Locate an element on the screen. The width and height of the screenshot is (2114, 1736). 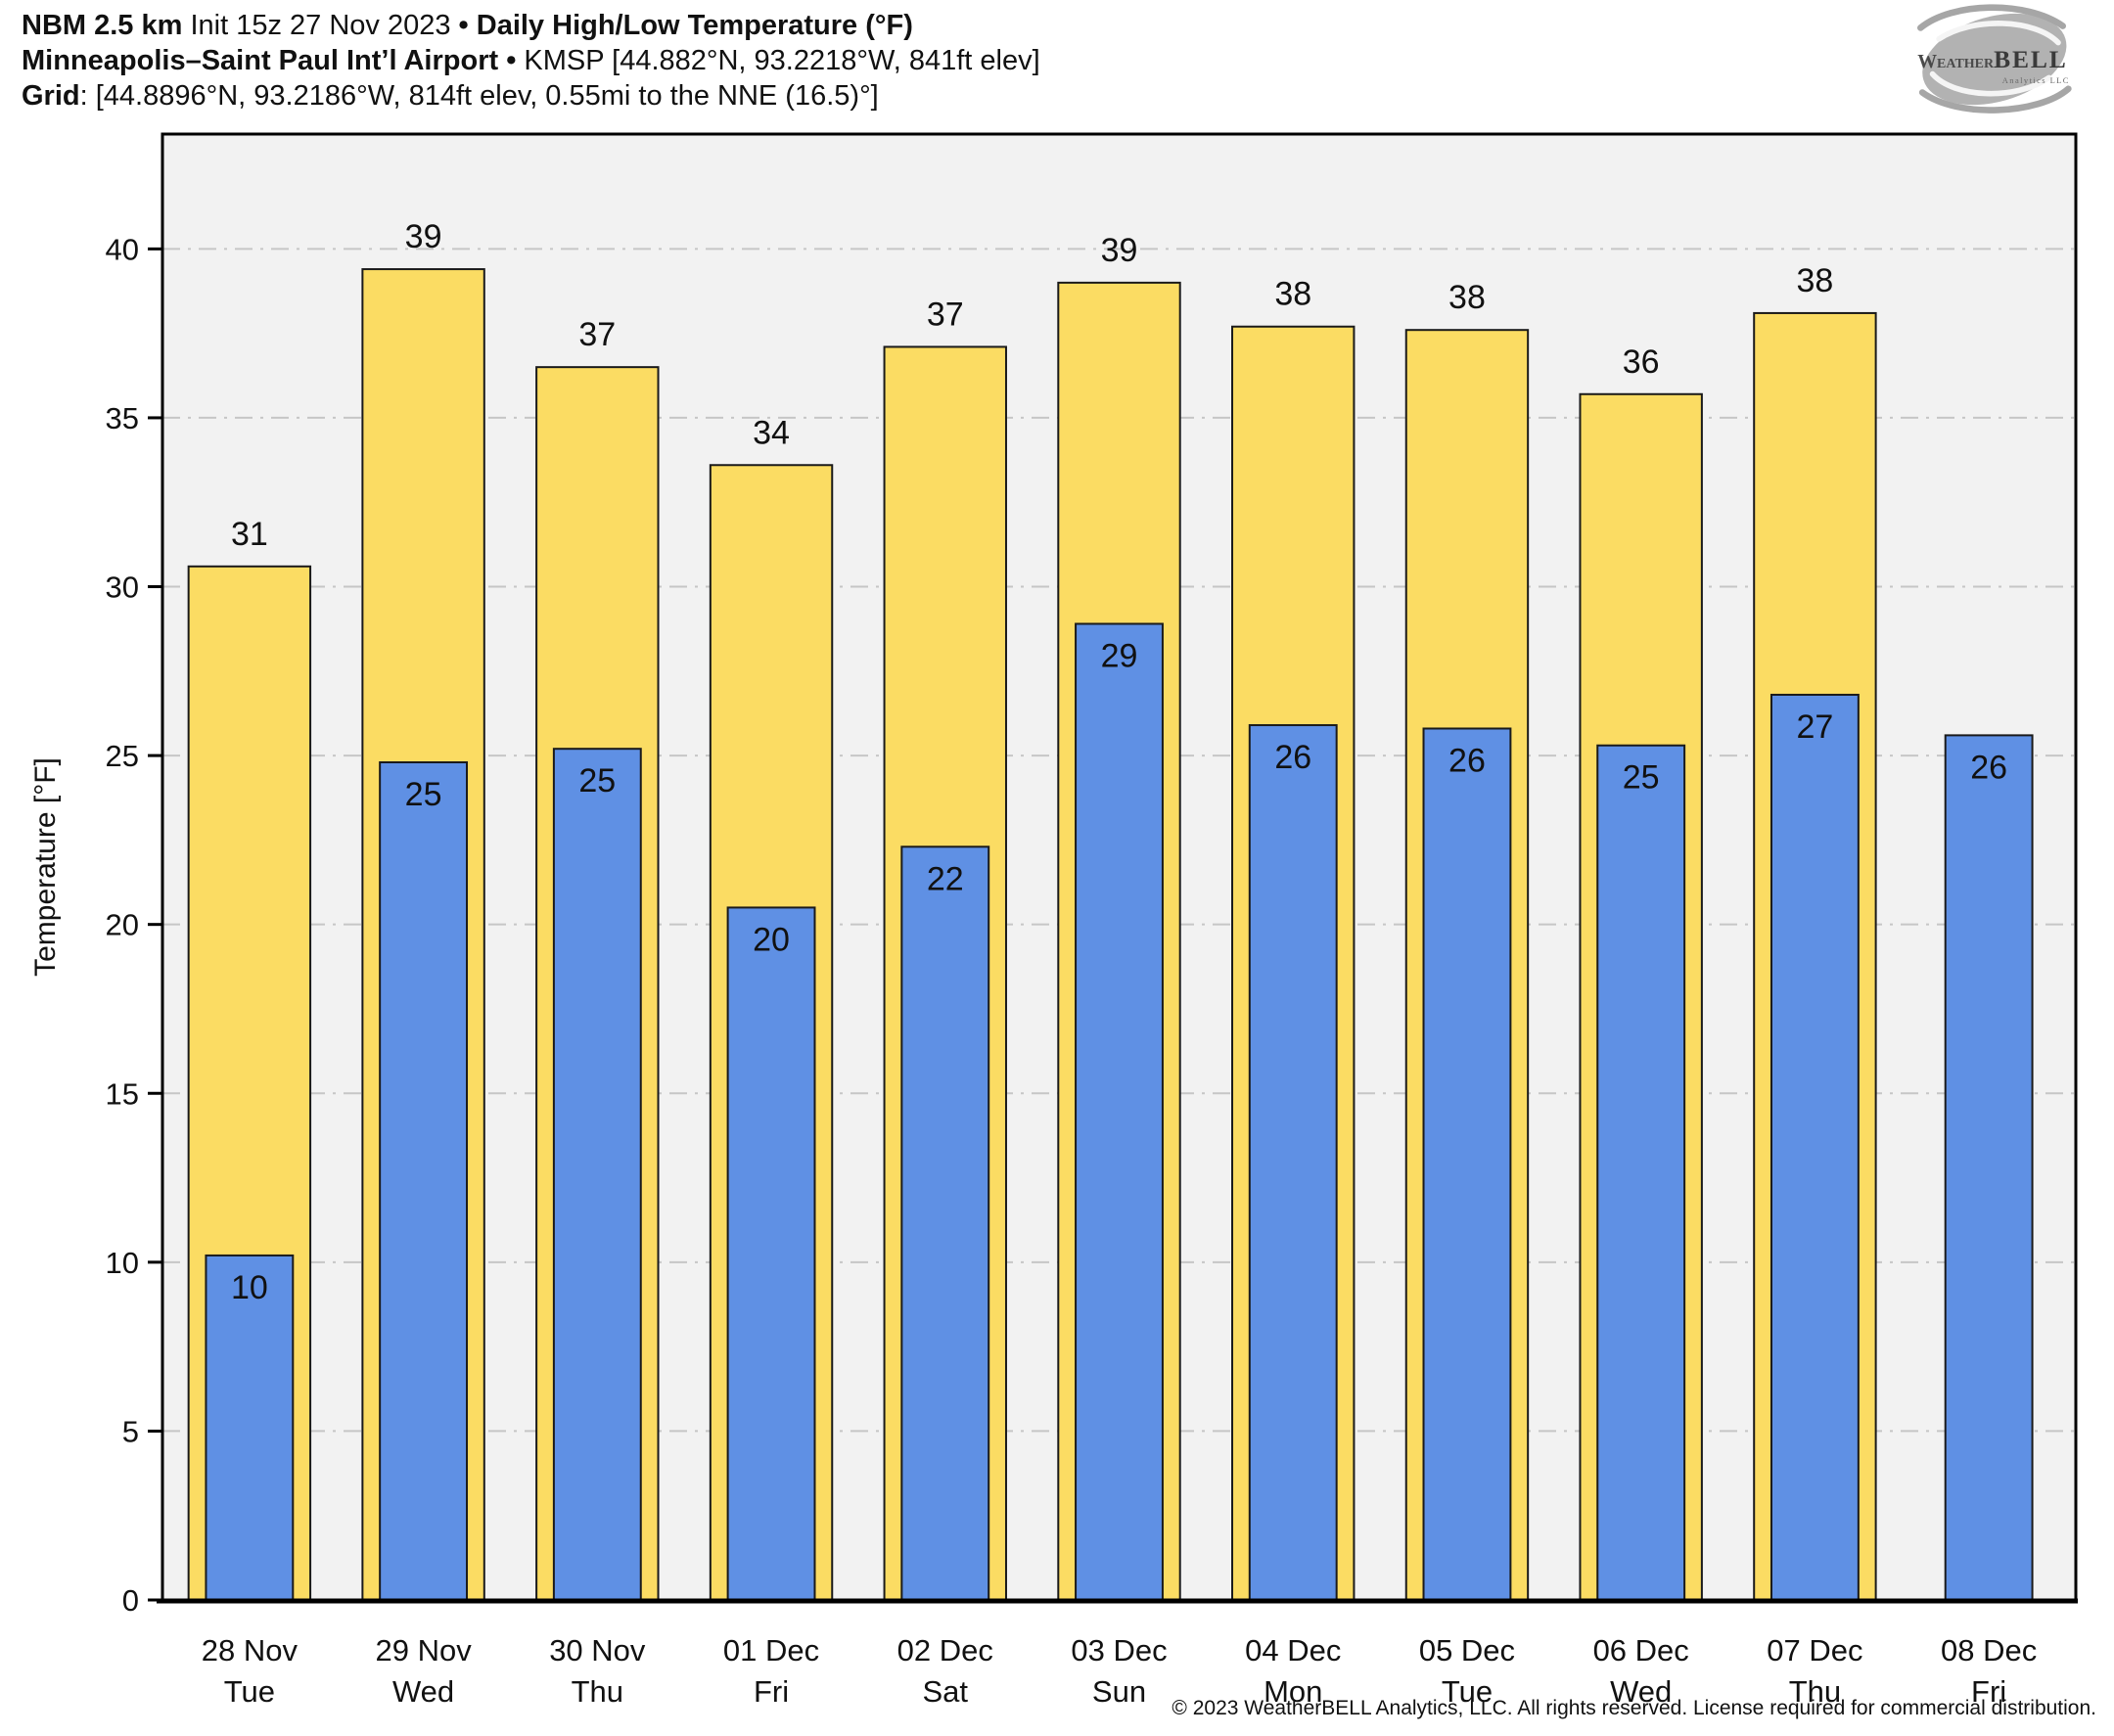
low-value-label: 27 is located at coordinates (1815, 727).